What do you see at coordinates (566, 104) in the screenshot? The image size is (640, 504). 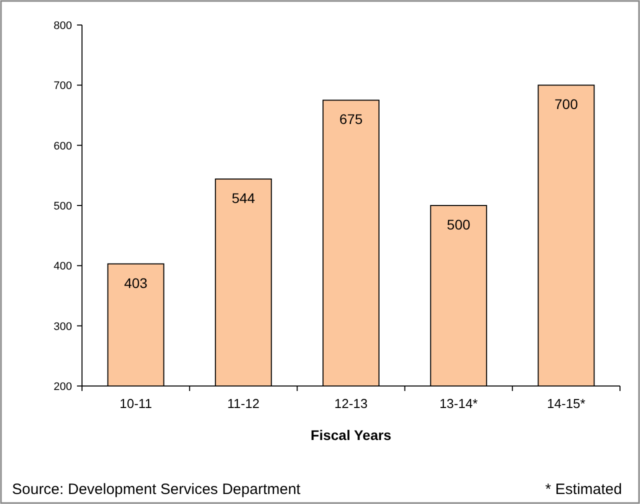 I see `data-label: 700` at bounding box center [566, 104].